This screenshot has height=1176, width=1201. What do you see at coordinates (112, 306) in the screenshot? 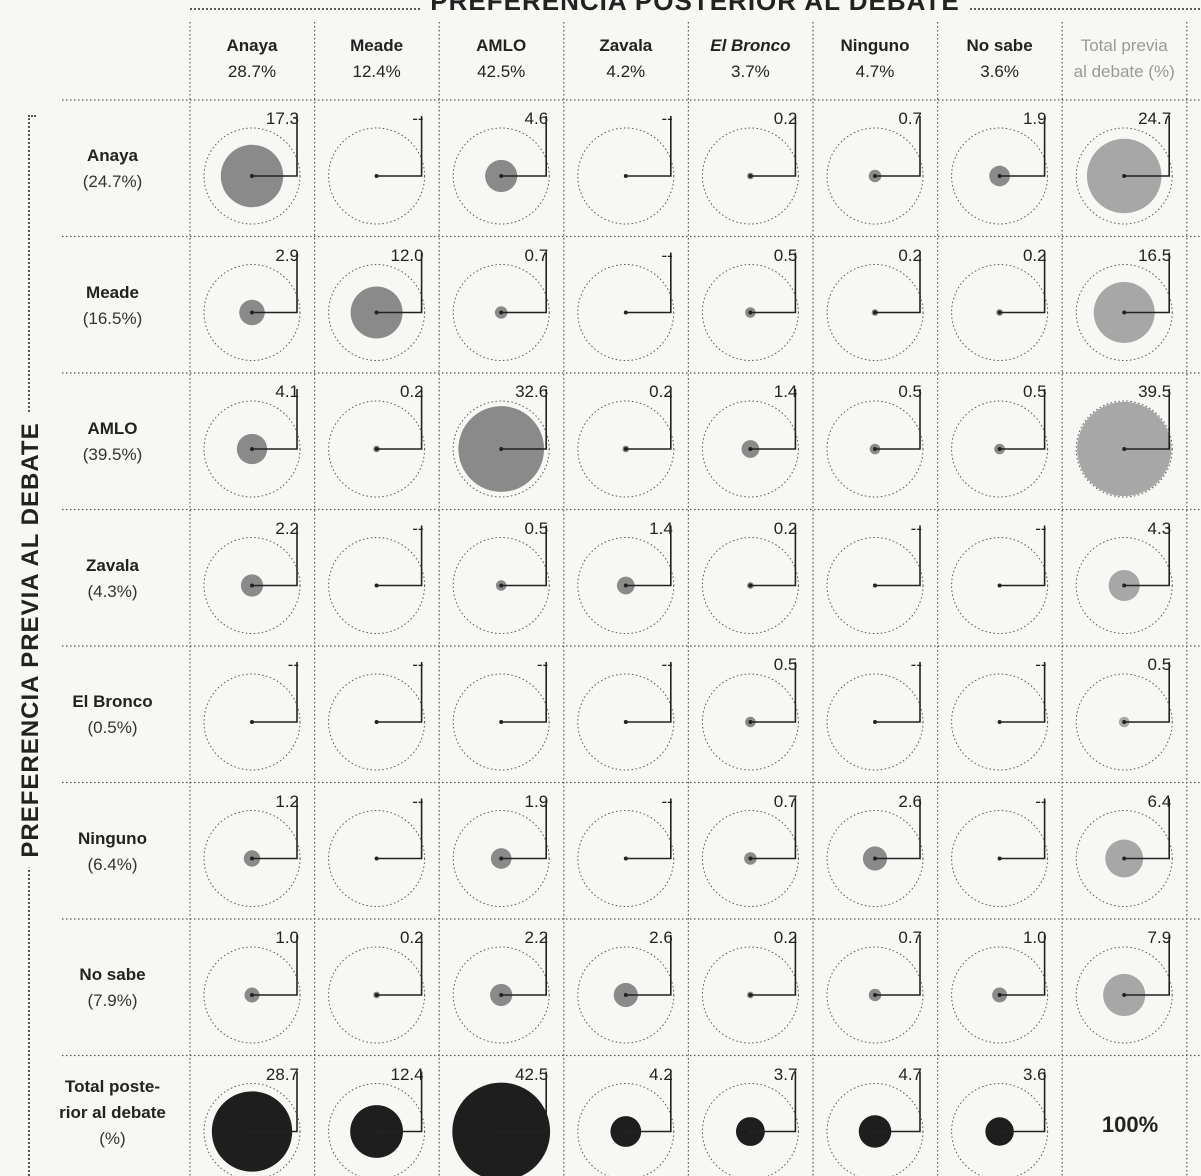
I see `row-header: Meade (16.5%)` at bounding box center [112, 306].